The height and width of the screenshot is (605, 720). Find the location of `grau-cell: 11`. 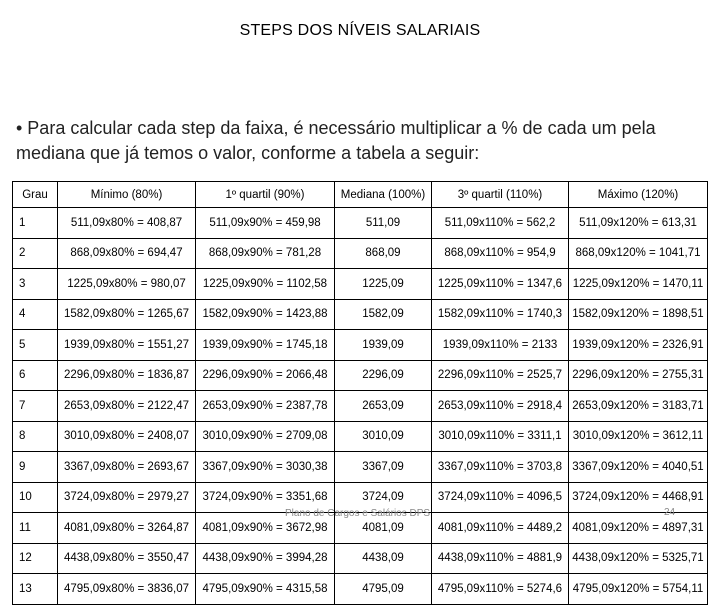

grau-cell: 11 is located at coordinates (35, 528).